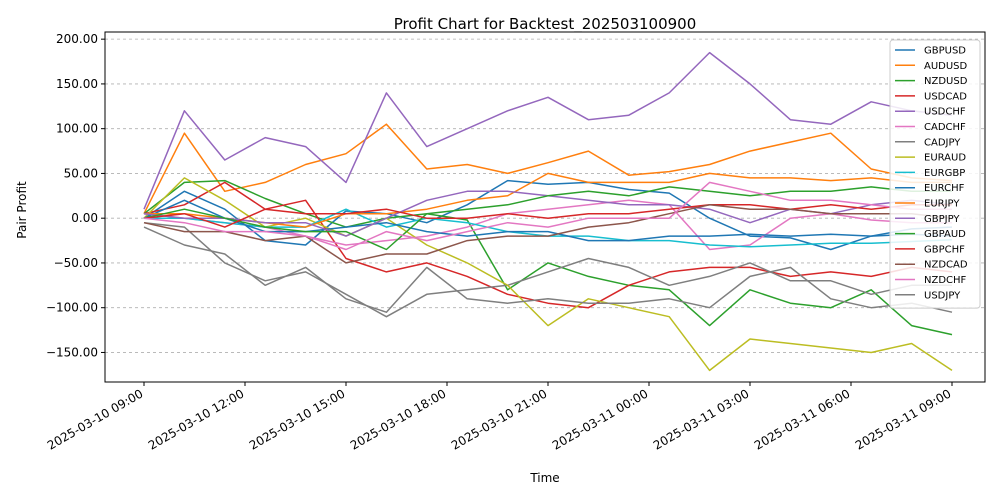 The height and width of the screenshot is (500, 1000). What do you see at coordinates (545, 24) in the screenshot?
I see `chart-title: Profit Chart for Backtest_202503100900` at bounding box center [545, 24].